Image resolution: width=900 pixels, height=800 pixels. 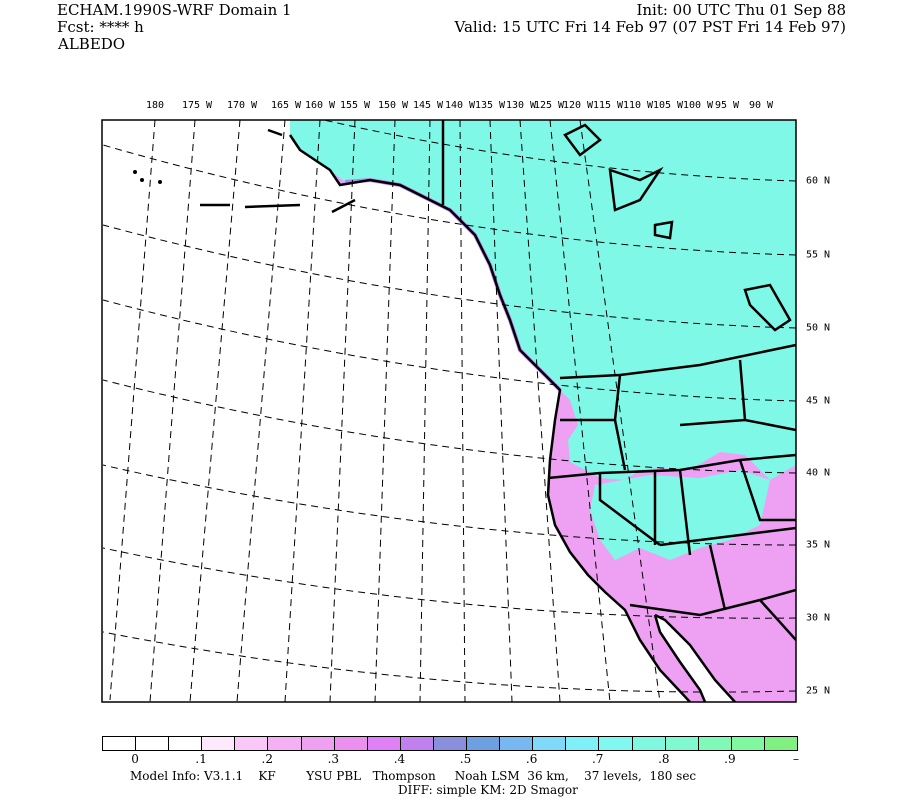 What do you see at coordinates (333, 759) in the screenshot?
I see `colorbar-label: .3` at bounding box center [333, 759].